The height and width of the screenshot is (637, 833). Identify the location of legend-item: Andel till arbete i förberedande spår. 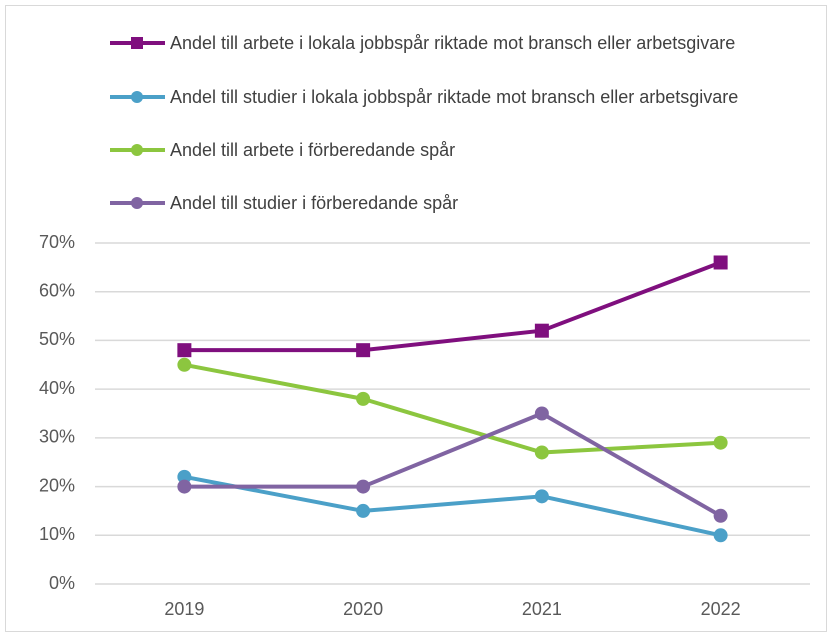
(313, 150).